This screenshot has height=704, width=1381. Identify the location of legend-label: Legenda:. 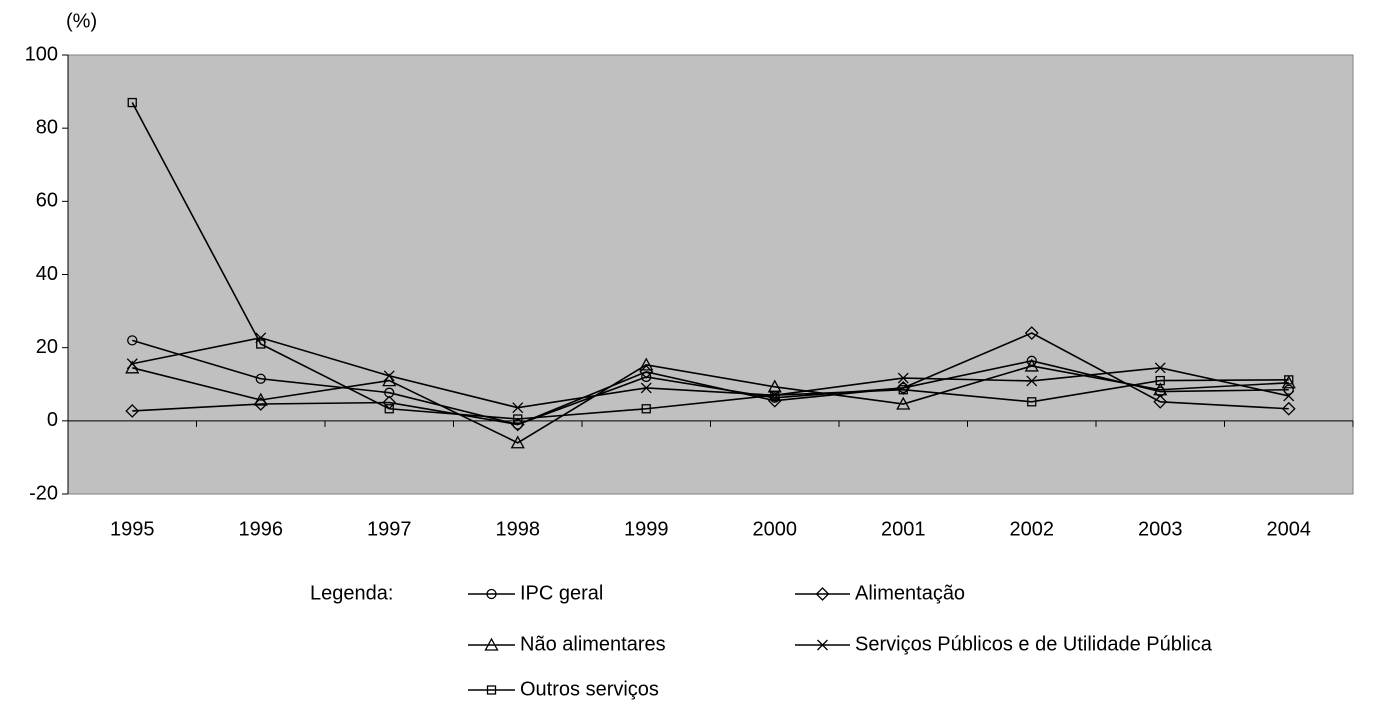
(351, 593).